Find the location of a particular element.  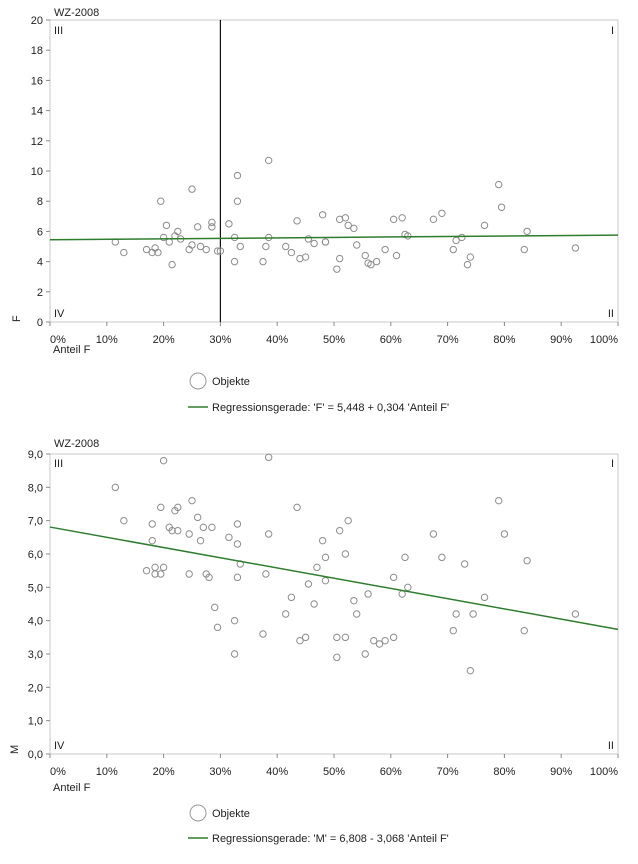

y-tick-label: 1,0 is located at coordinates (35, 722).